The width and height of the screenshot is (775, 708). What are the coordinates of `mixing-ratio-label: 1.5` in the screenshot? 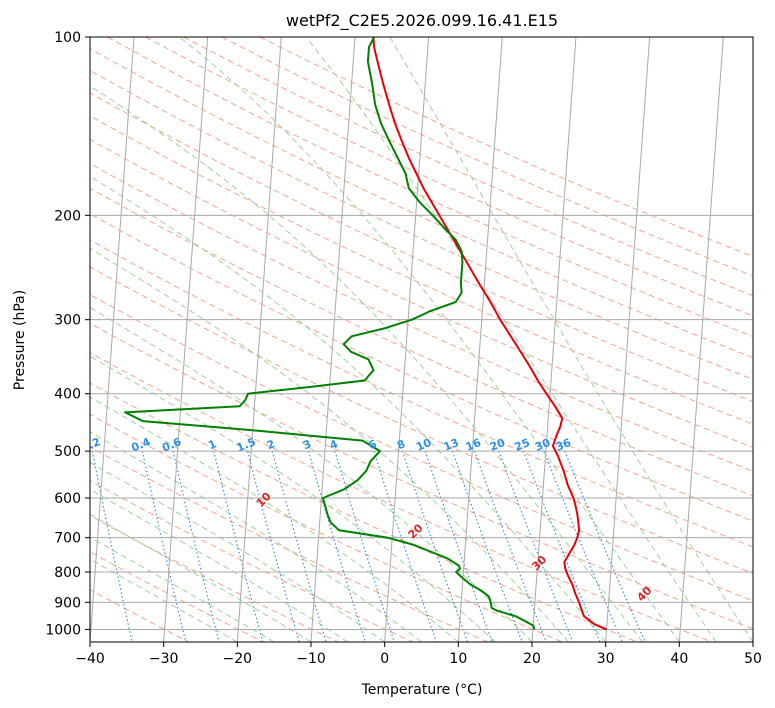 It's located at (246, 444).